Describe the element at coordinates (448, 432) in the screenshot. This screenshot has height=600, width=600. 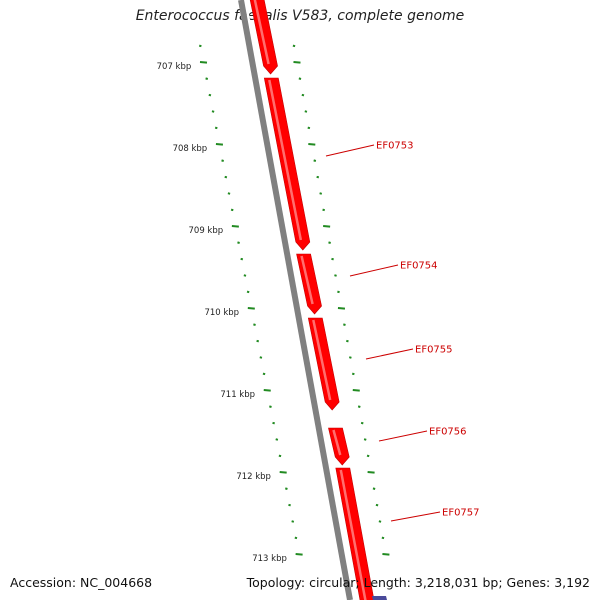
I see `gene-label: EF0756` at that location.